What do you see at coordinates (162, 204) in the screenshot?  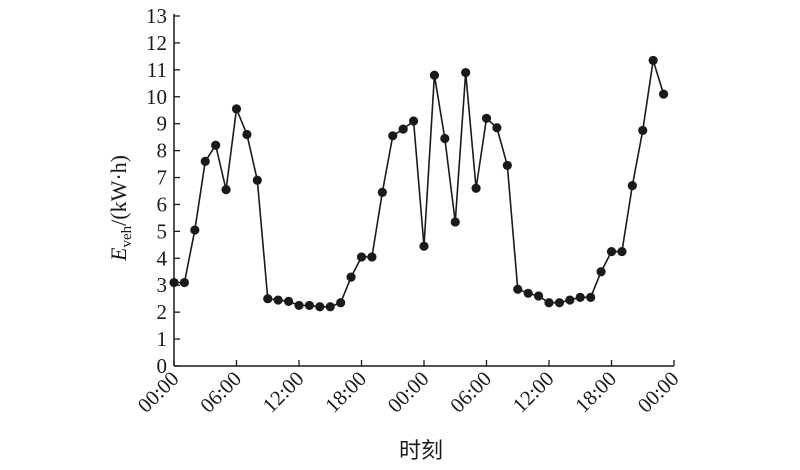 I see `y-tick-label: 6` at bounding box center [162, 204].